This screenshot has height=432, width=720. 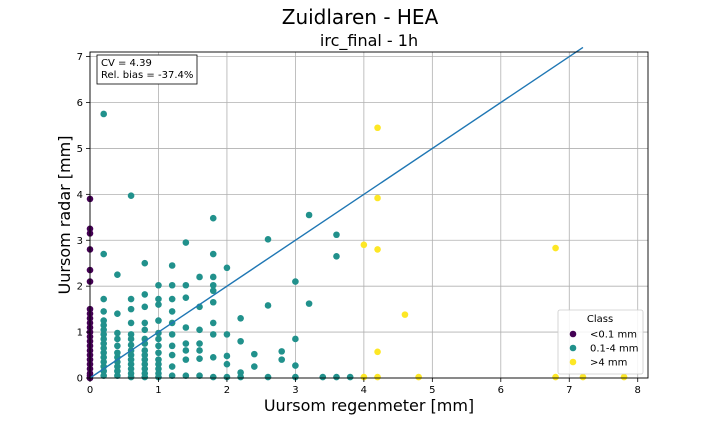 I want to click on legend-label: <0.1 mm, so click(x=613, y=335).